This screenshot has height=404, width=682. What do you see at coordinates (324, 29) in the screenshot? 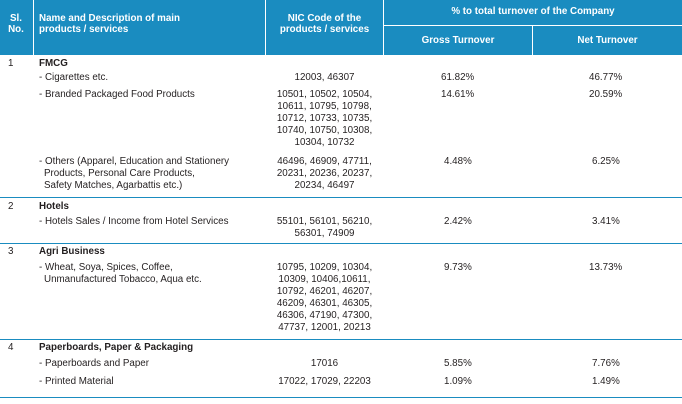
I see `header-nic-line2: products / services` at bounding box center [324, 29].